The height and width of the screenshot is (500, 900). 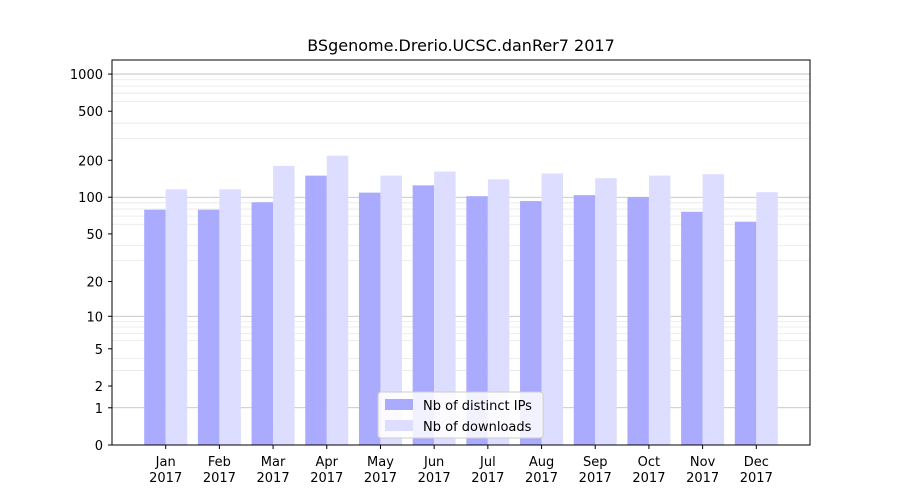 I want to click on legend-box, so click(x=460, y=415).